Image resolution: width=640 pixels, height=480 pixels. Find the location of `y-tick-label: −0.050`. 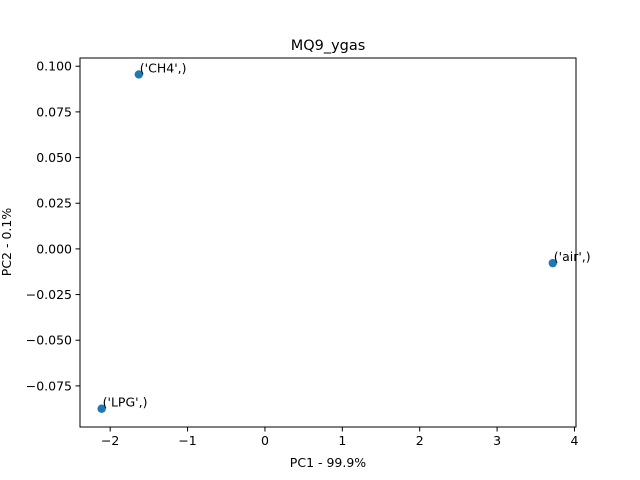

y-tick-label: −0.050 is located at coordinates (49, 340).